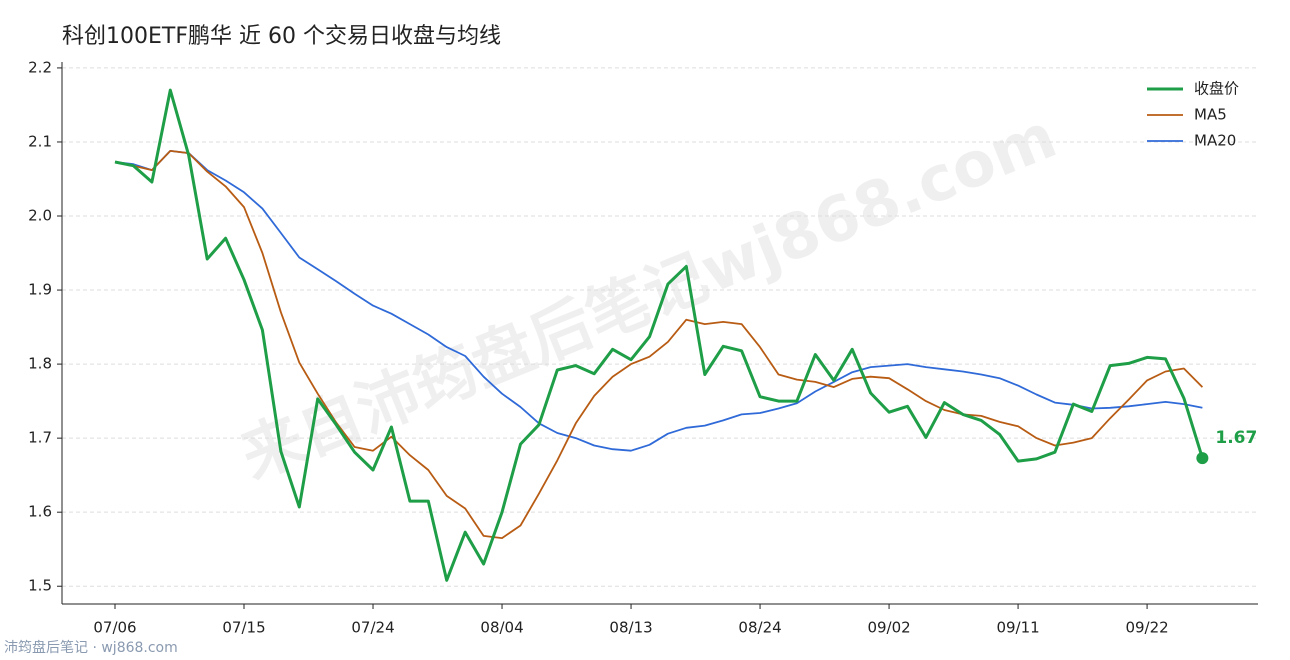 The height and width of the screenshot is (660, 1290). I want to click on x-tick-label: 09/22, so click(1146, 628).